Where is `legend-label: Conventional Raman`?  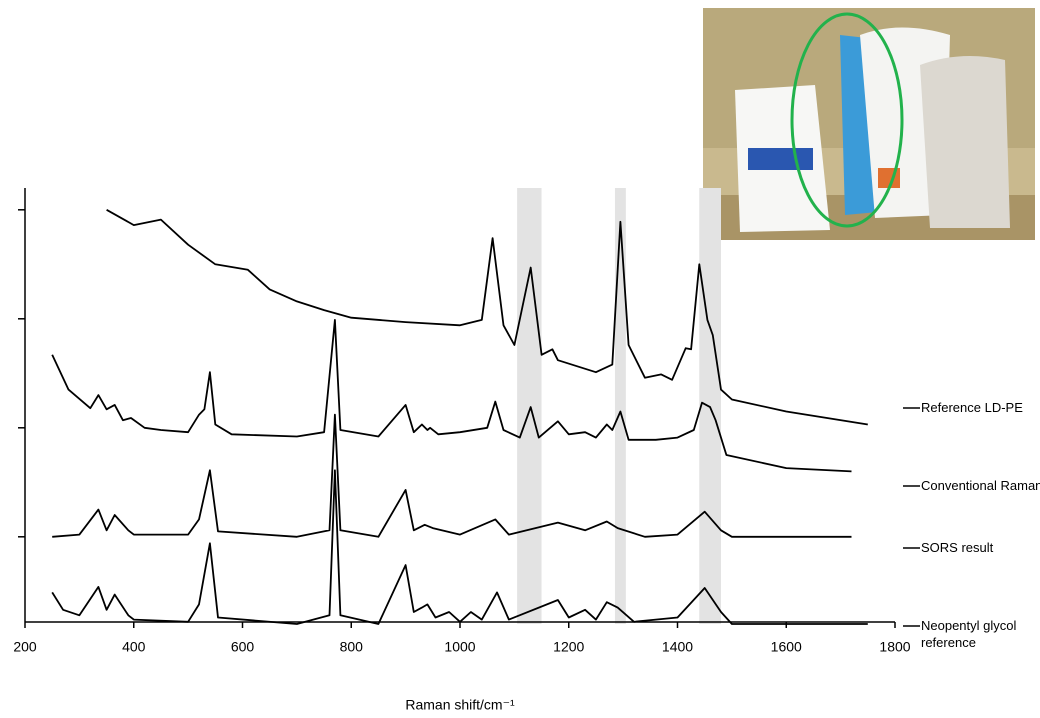 legend-label: Conventional Raman is located at coordinates (980, 485).